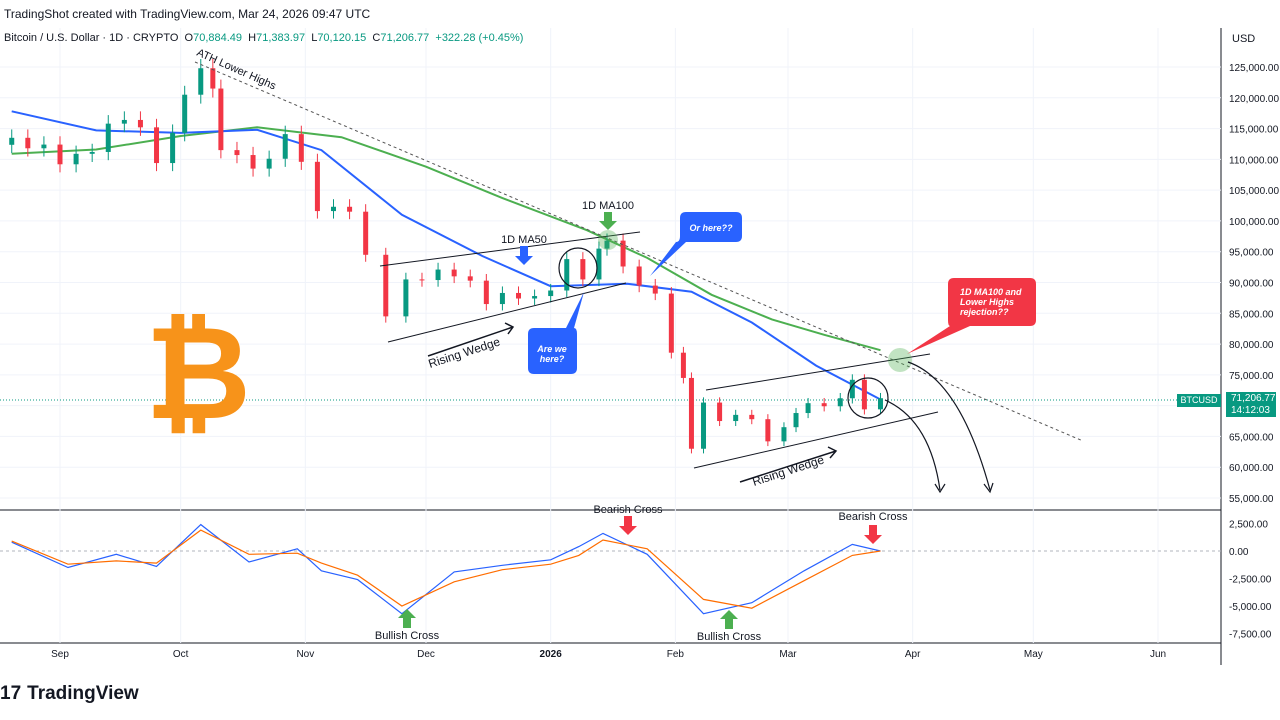 Image resolution: width=1280 pixels, height=720 pixels. What do you see at coordinates (1251, 437) in the screenshot?
I see `price-tick-label: 65,000.00` at bounding box center [1251, 437].